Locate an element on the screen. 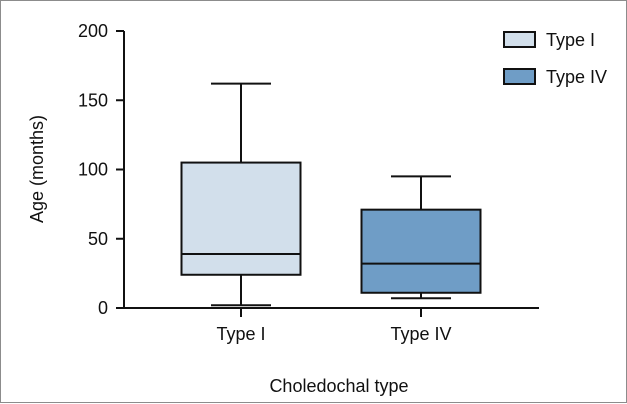 Image resolution: width=627 pixels, height=404 pixels. y-tick-label: 50 is located at coordinates (98, 239).